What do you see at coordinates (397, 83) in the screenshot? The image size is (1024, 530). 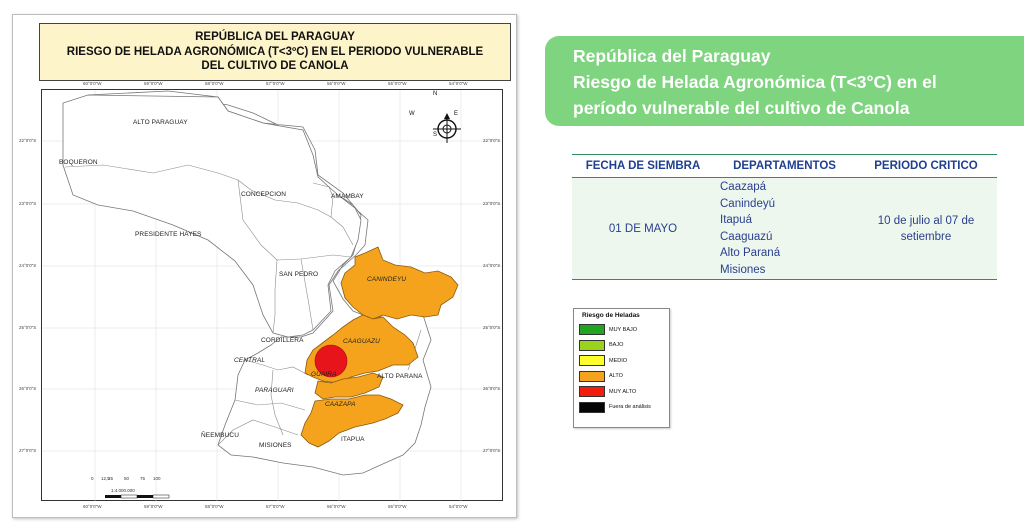 I see `lon-tick-top: 55°0'0"W` at bounding box center [397, 83].